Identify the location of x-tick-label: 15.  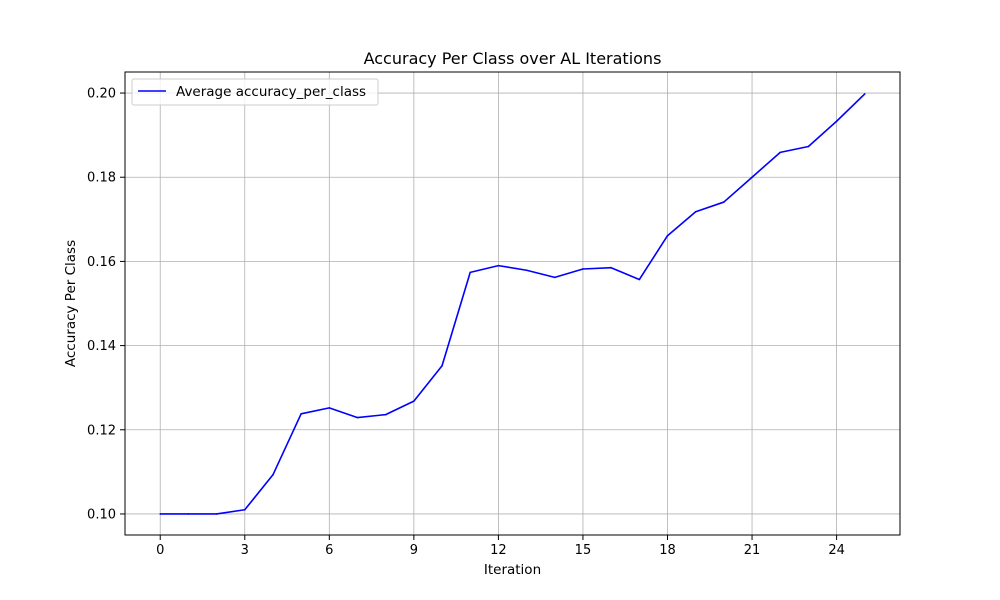
(583, 550).